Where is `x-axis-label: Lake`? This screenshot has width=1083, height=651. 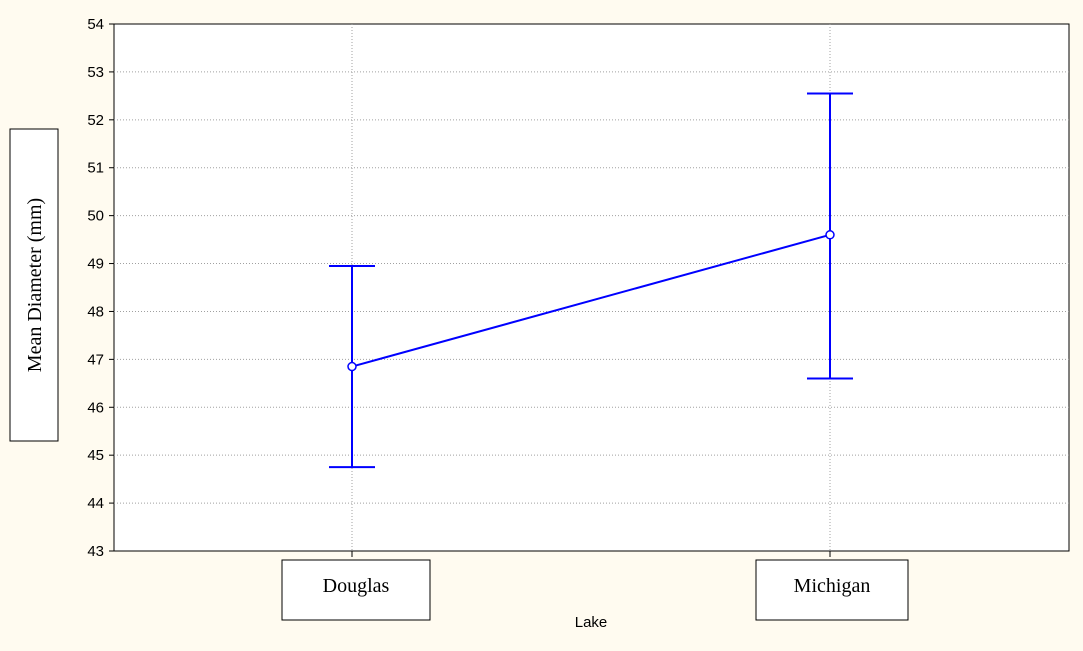
x-axis-label: Lake is located at coordinates (591, 622).